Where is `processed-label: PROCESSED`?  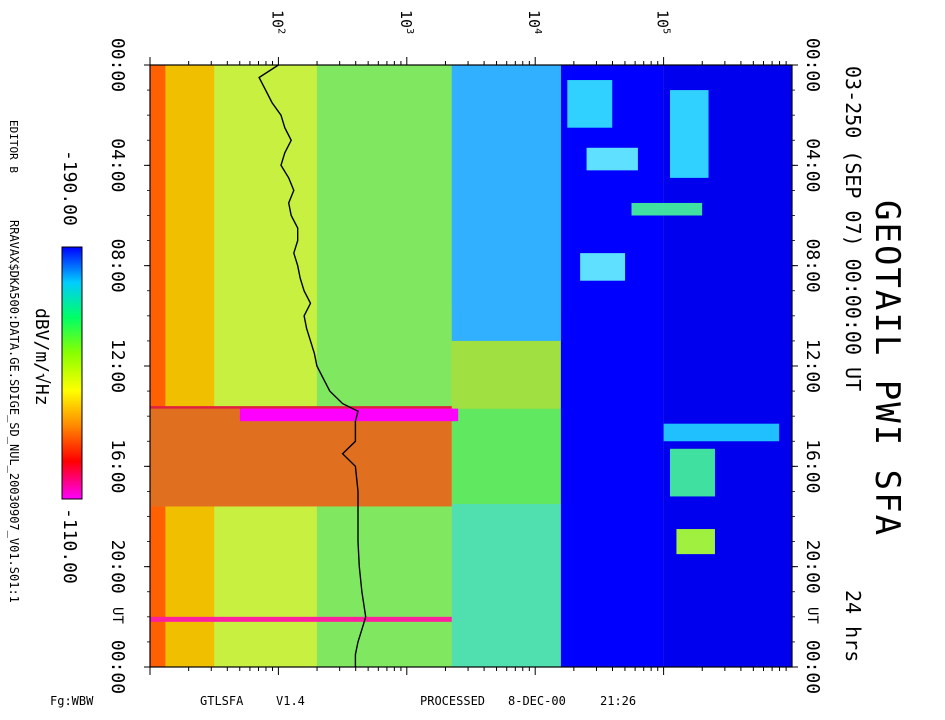 processed-label: PROCESSED is located at coordinates (453, 701).